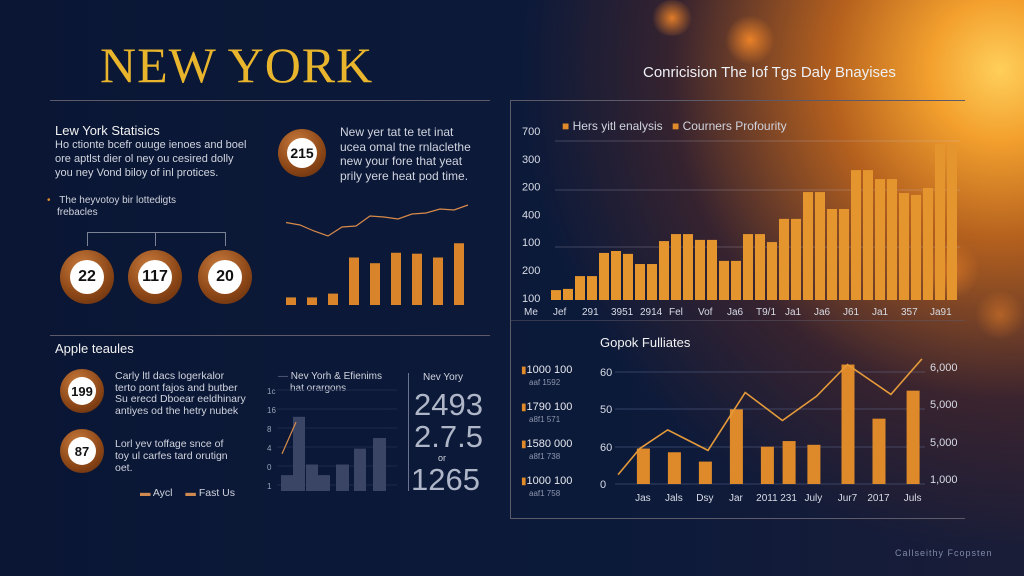 The width and height of the screenshot is (1024, 576). Describe the element at coordinates (531, 188) in the screenshot. I see `y-tick-label: 200` at that location.